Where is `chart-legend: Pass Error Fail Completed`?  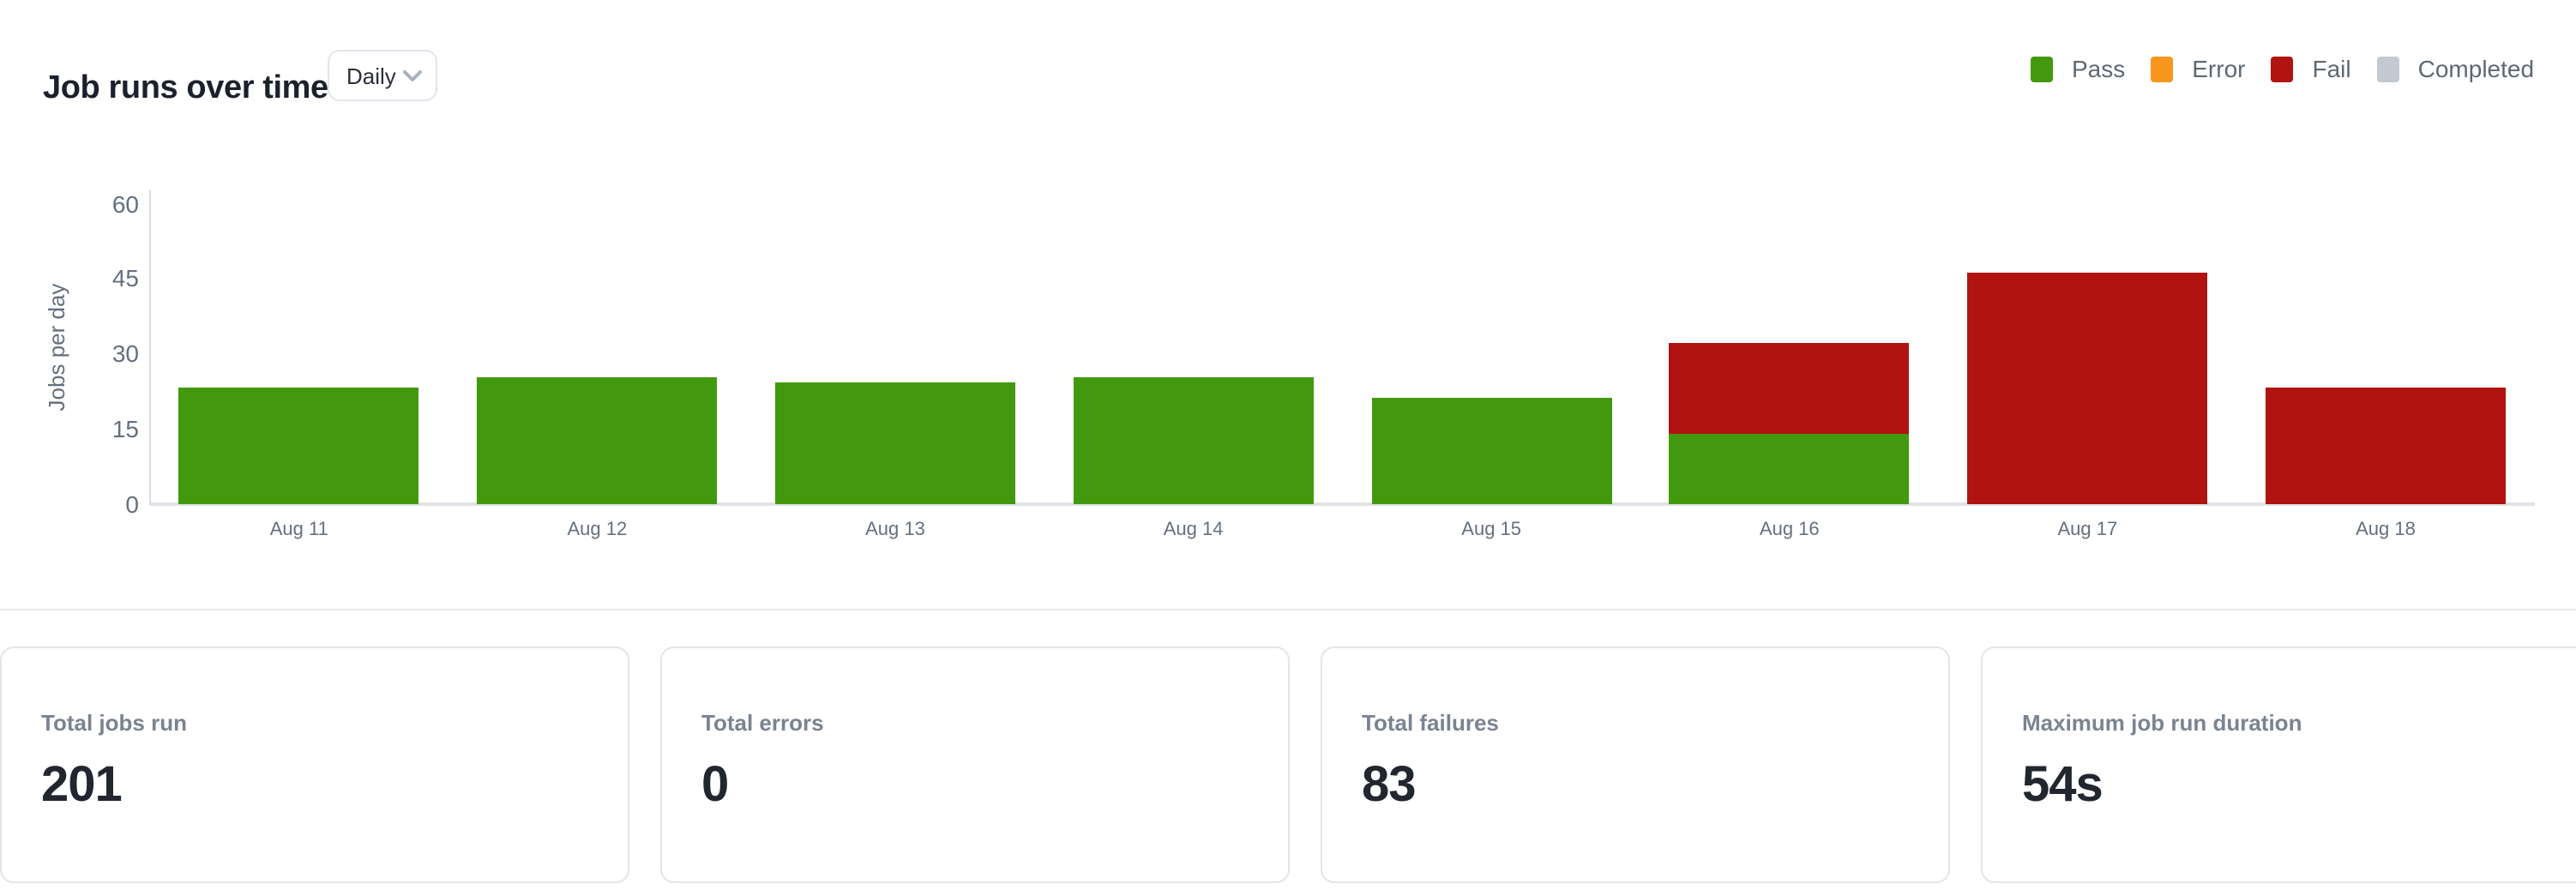 chart-legend: Pass Error Fail Completed is located at coordinates (2283, 69).